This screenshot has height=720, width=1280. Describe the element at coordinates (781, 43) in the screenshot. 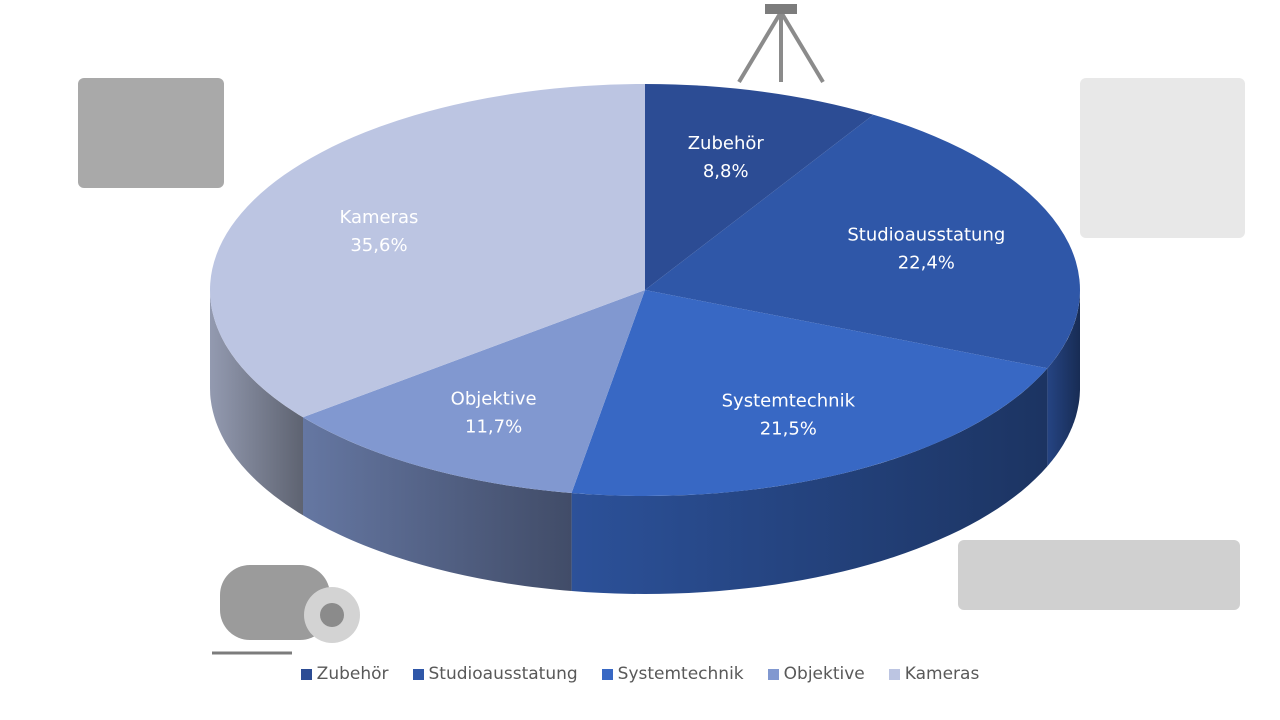

I see `tripod-image` at that location.